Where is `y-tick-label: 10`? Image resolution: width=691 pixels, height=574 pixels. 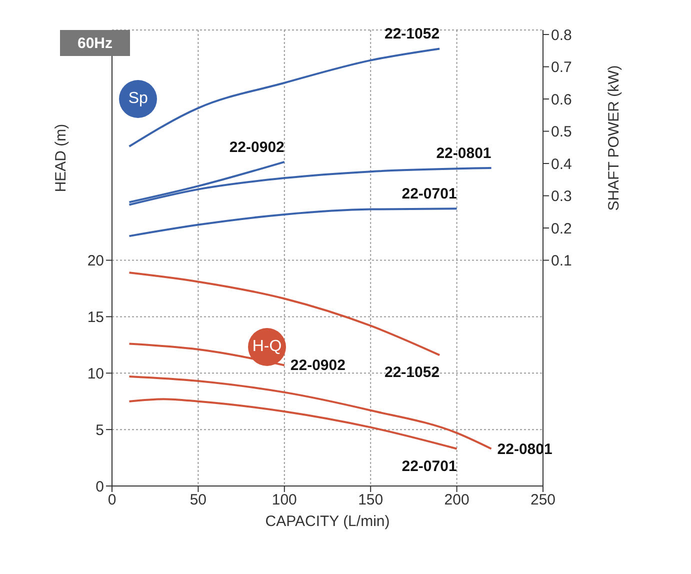
y-tick-label: 10 is located at coordinates (95, 373).